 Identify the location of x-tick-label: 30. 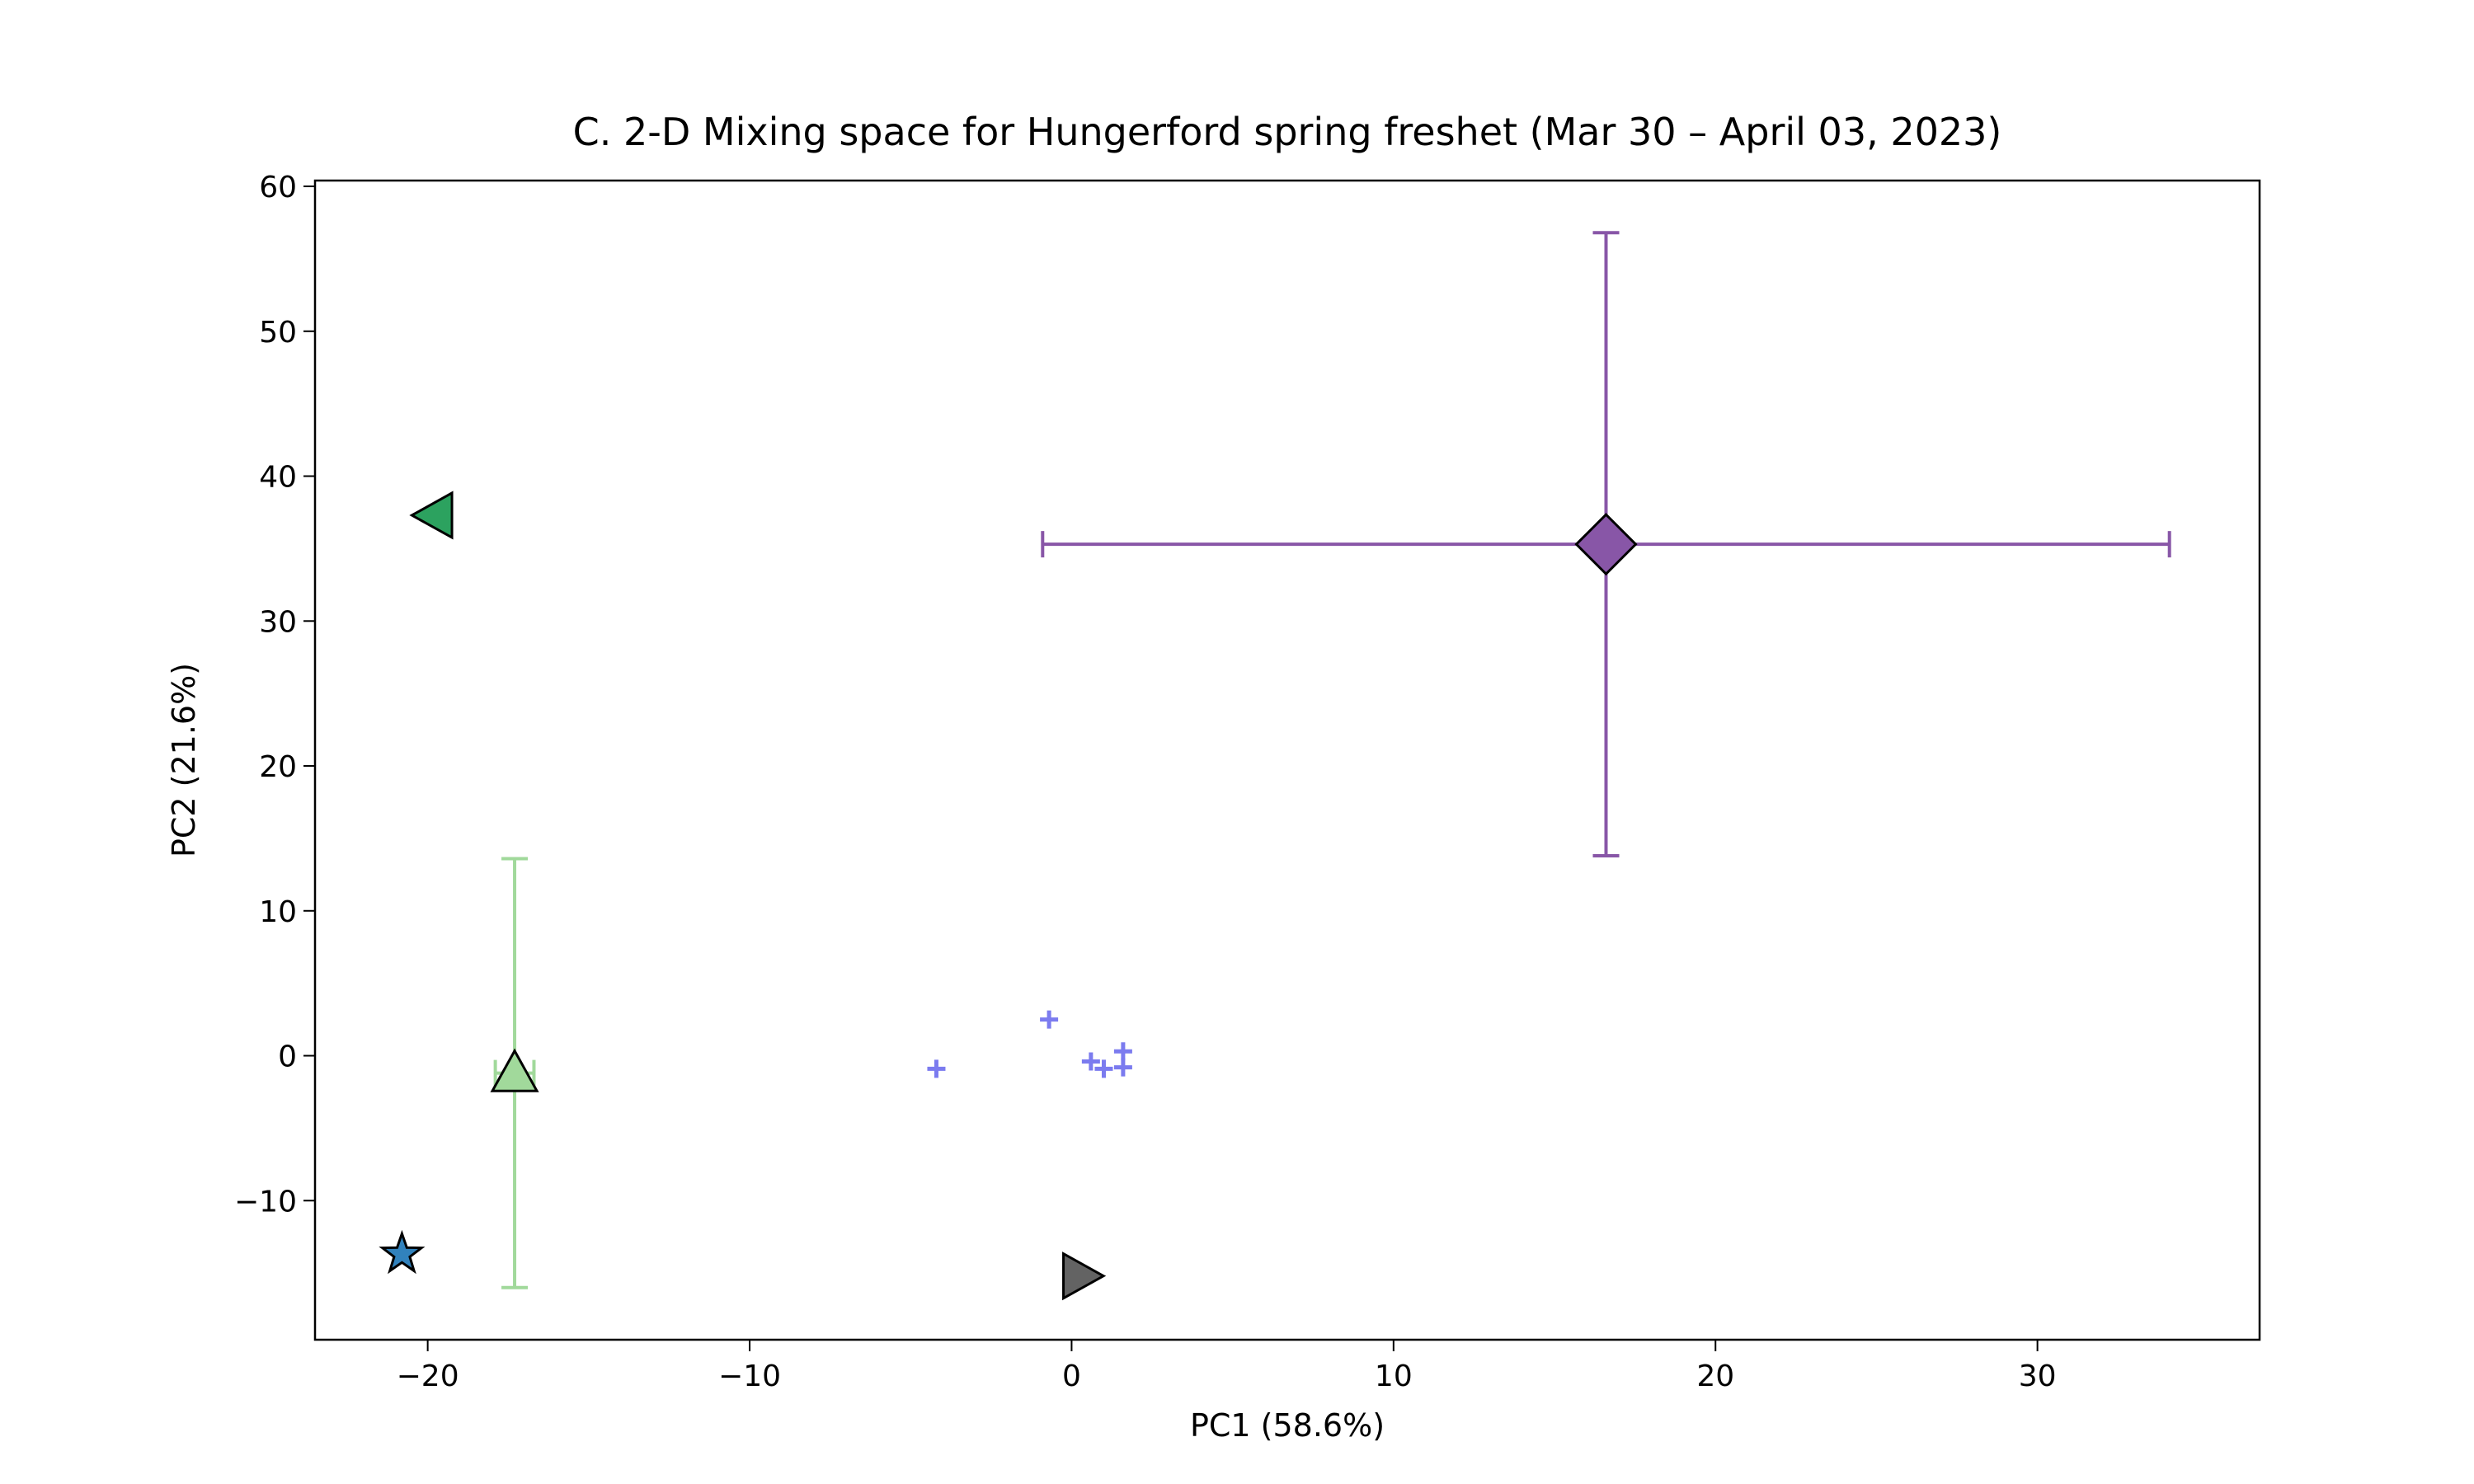
(2038, 1376).